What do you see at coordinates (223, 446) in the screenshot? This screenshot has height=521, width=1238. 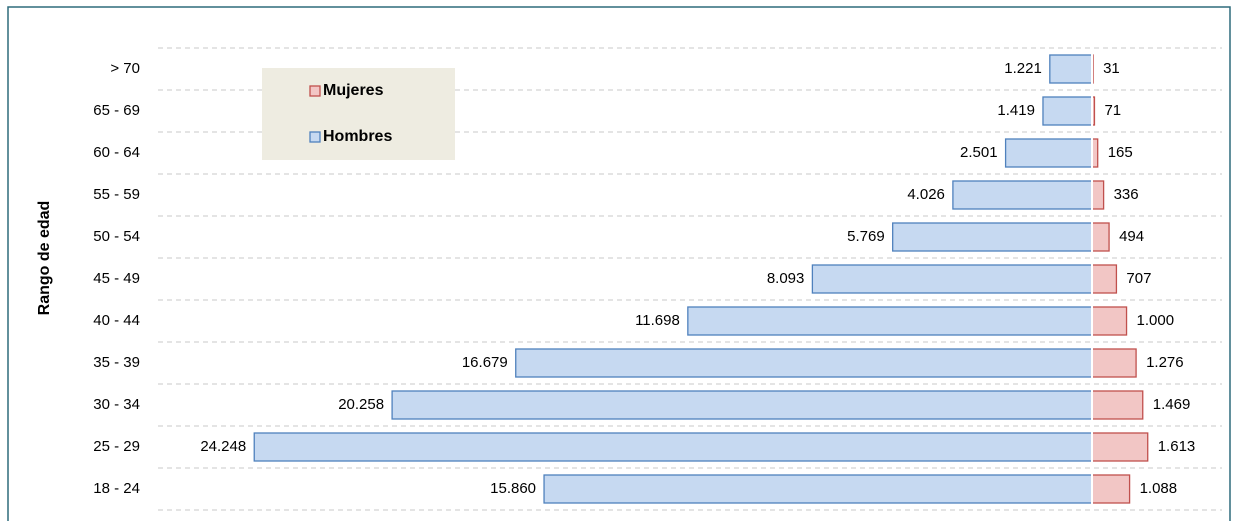 I see `value-label: 24.248` at bounding box center [223, 446].